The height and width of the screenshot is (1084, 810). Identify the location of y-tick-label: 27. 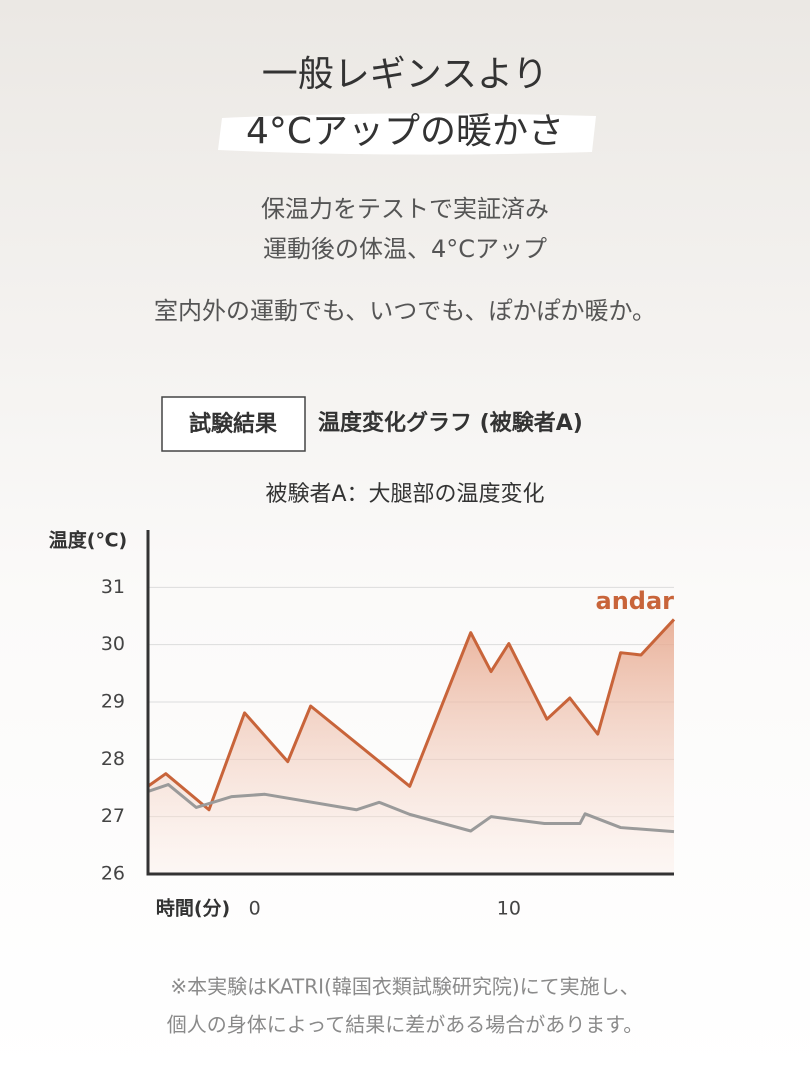
(113, 816).